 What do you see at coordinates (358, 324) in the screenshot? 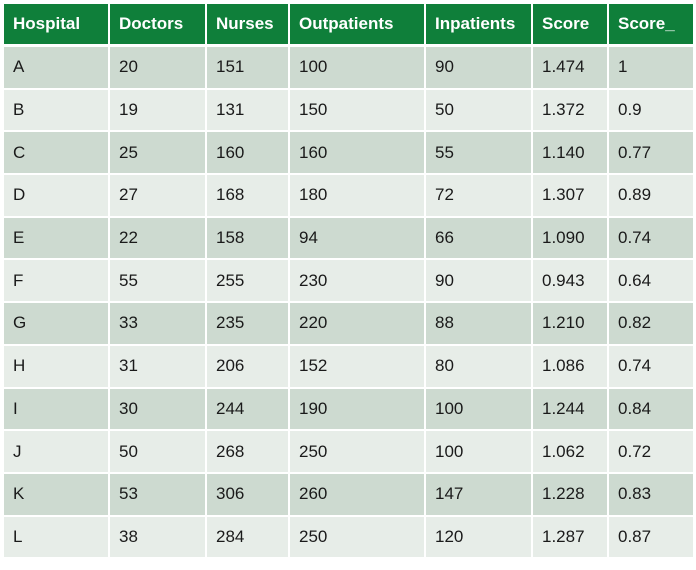
I see `outpatients-cell: 220` at bounding box center [358, 324].